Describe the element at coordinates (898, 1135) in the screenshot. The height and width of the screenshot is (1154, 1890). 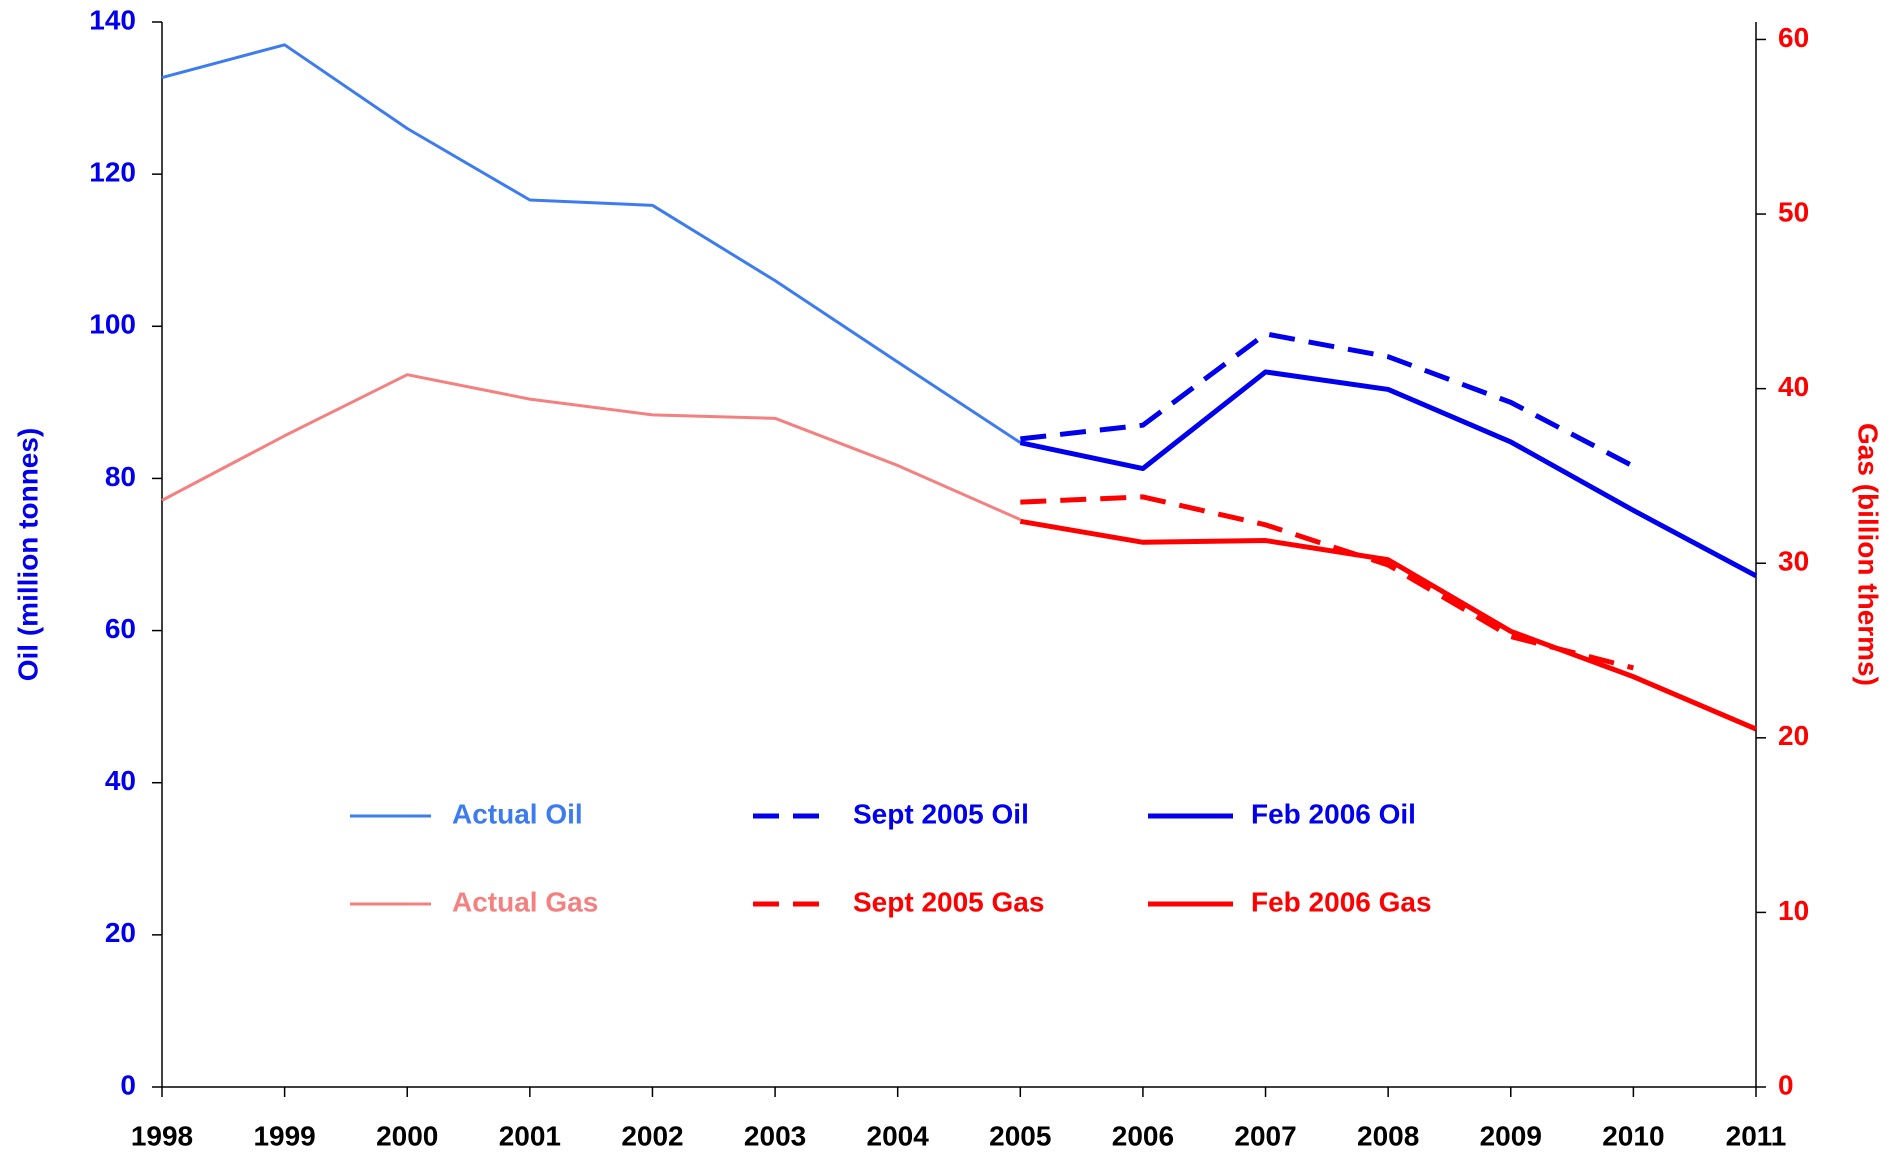
I see `x-tick-label: 2004` at that location.